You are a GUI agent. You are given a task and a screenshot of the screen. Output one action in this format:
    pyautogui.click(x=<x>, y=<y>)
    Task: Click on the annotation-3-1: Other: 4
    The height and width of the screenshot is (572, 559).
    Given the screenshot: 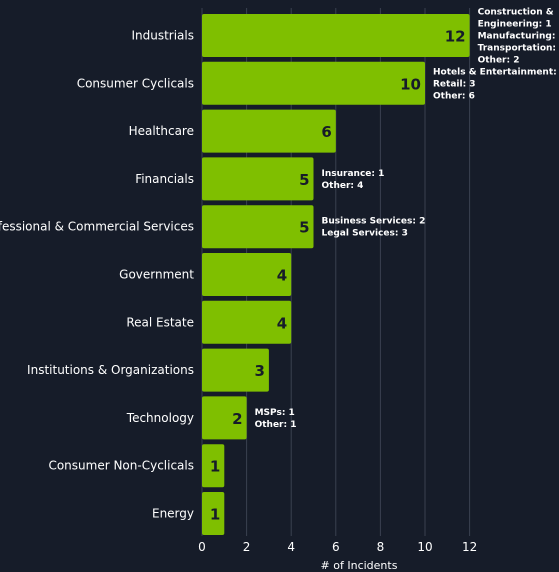 What is the action you would take?
    pyautogui.click(x=343, y=186)
    